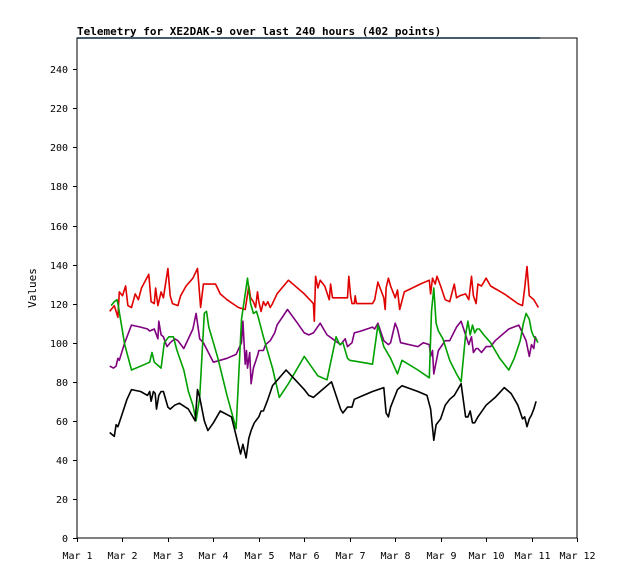 The image size is (618, 579). Describe the element at coordinates (59, 109) in the screenshot. I see `y-tick-label: 220` at that location.